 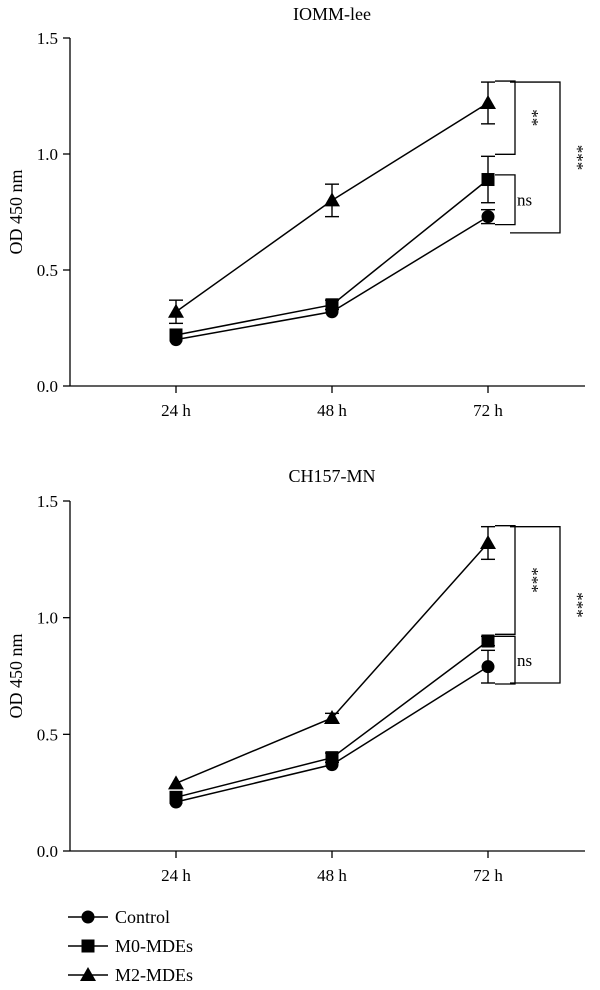 I want to click on significance-bracket: **, so click(x=518, y=117).